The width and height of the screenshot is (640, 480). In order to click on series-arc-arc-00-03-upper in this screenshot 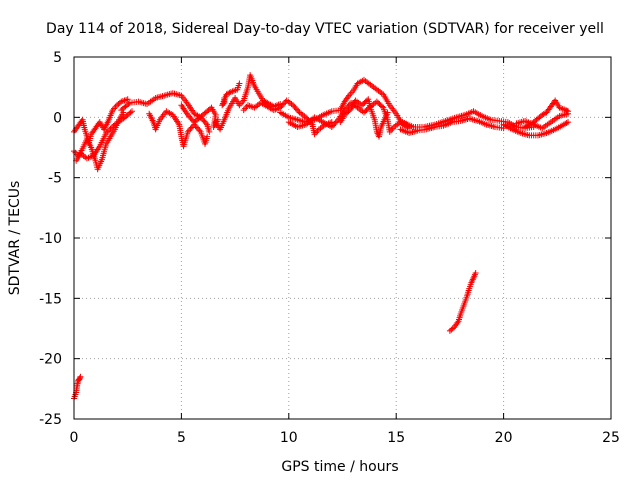, I will do `click(101, 121)`.